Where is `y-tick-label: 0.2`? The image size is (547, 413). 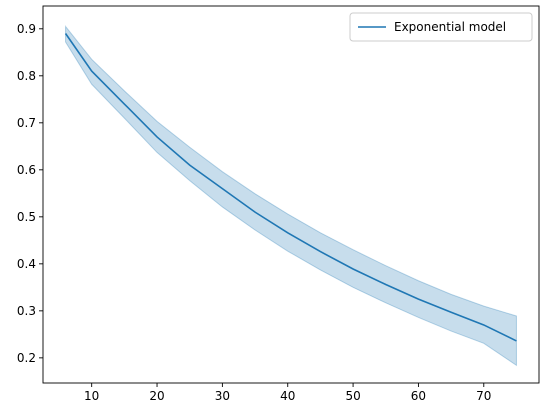 y-tick-label: 0.2 is located at coordinates (26, 358).